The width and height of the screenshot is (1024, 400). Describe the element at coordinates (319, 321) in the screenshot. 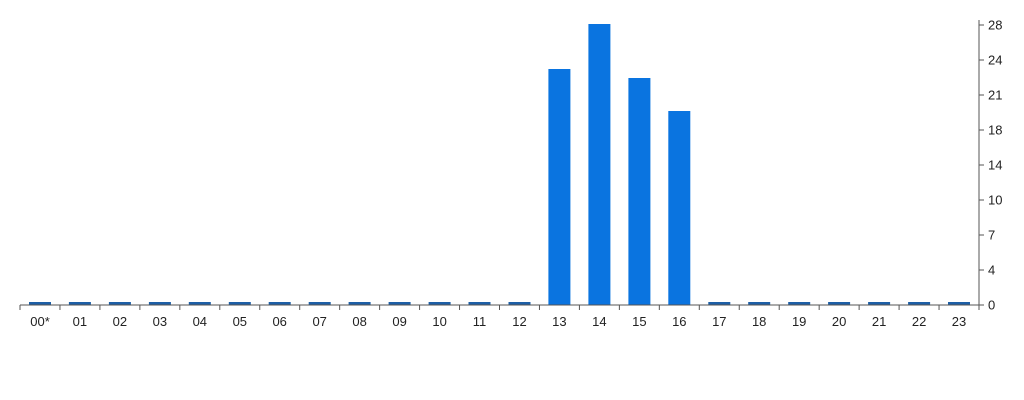

I see `x-tick-label: 07` at that location.